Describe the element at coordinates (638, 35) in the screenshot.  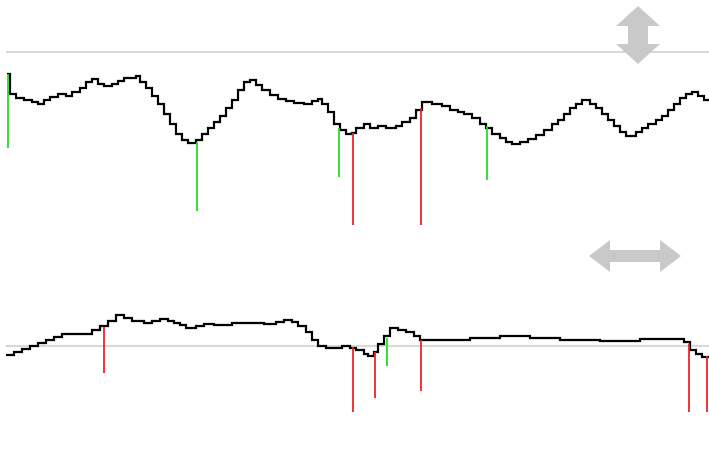
I see `vertical-double-arrow-icon` at that location.